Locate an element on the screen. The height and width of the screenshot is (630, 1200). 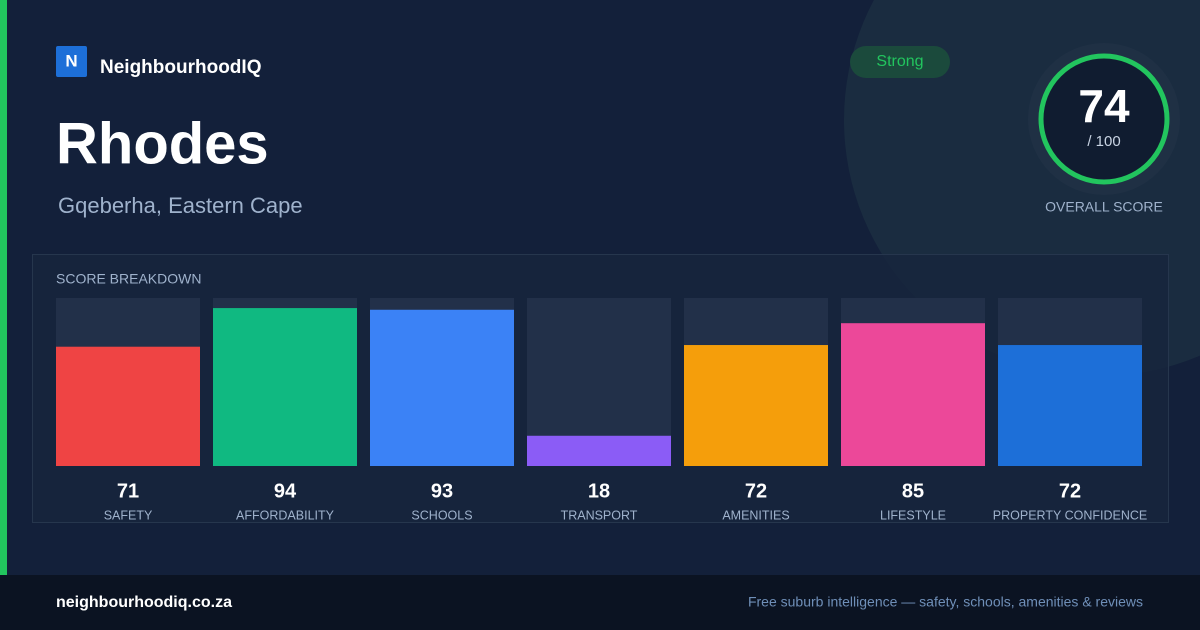
value-label: 94 is located at coordinates (285, 491).